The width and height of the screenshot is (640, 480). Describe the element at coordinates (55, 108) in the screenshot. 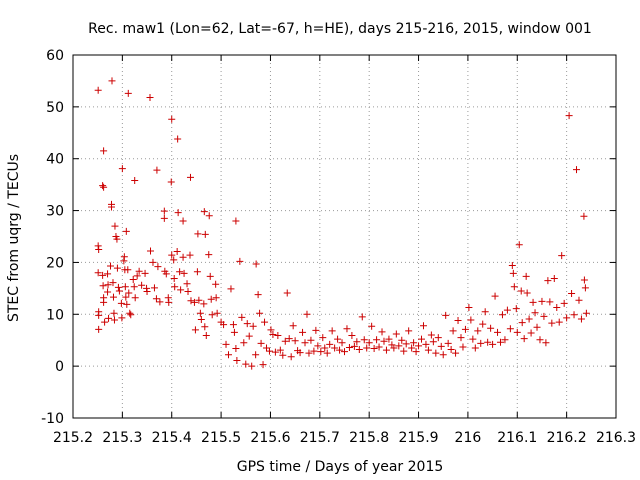

I see `y-tick-label: 50` at that location.